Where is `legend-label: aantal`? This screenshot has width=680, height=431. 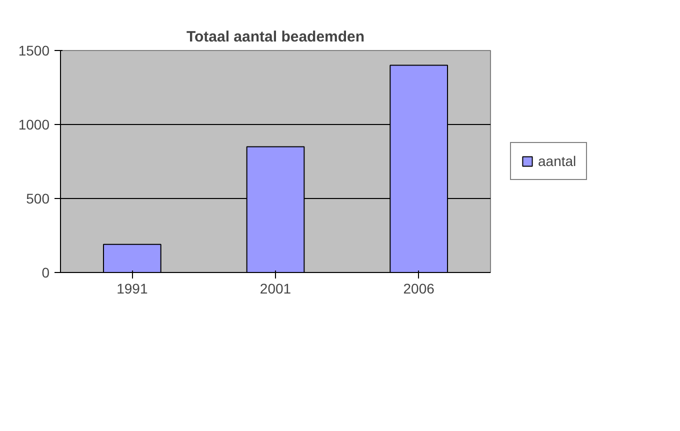 legend-label: aantal is located at coordinates (557, 161).